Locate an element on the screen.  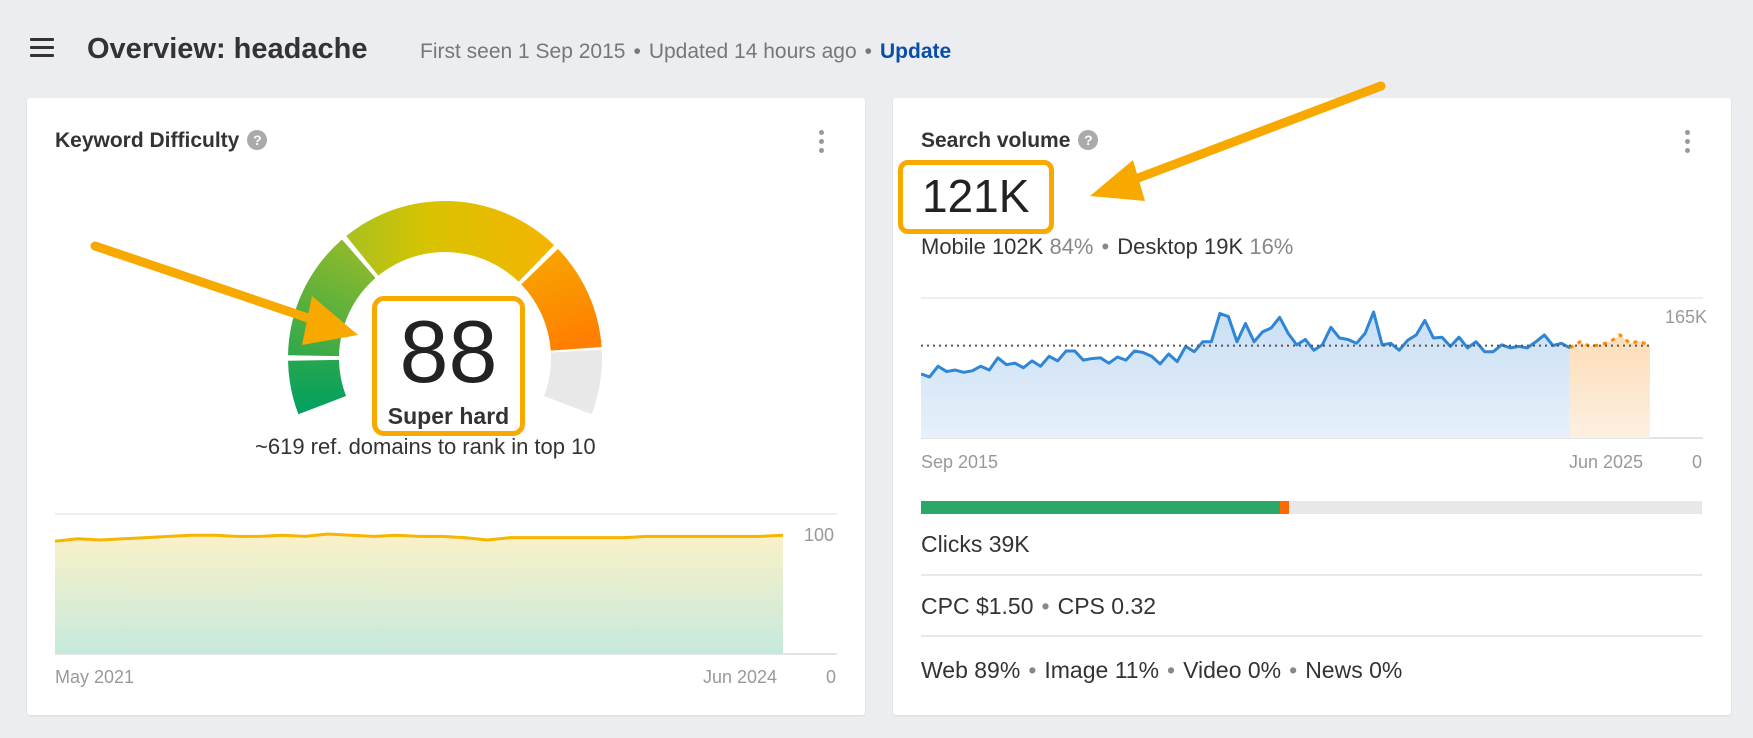
sv-forecast-line is located at coordinates (1610, 341).